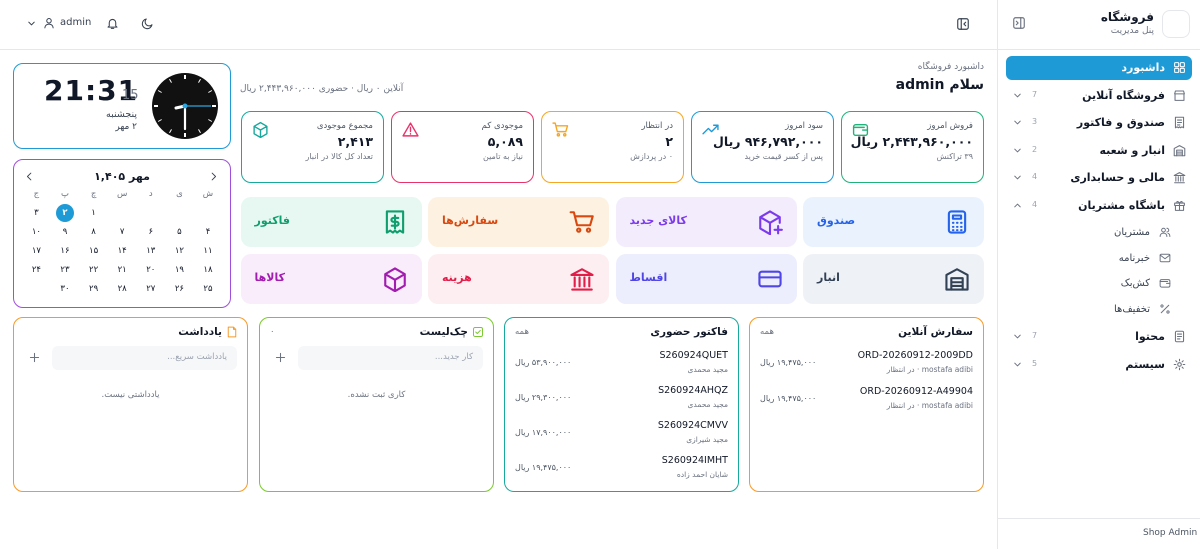  I want to click on brand-logo, so click(1176, 24).